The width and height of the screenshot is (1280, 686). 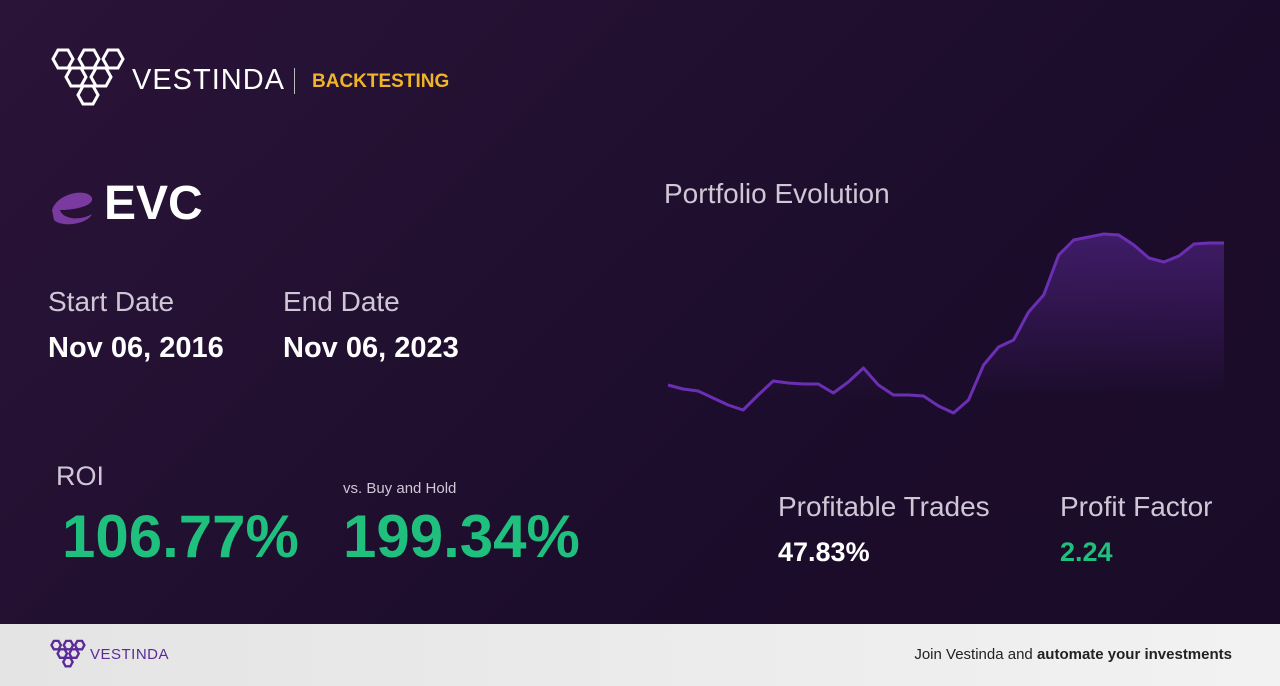 I want to click on vs-value: 199.34%, so click(x=461, y=536).